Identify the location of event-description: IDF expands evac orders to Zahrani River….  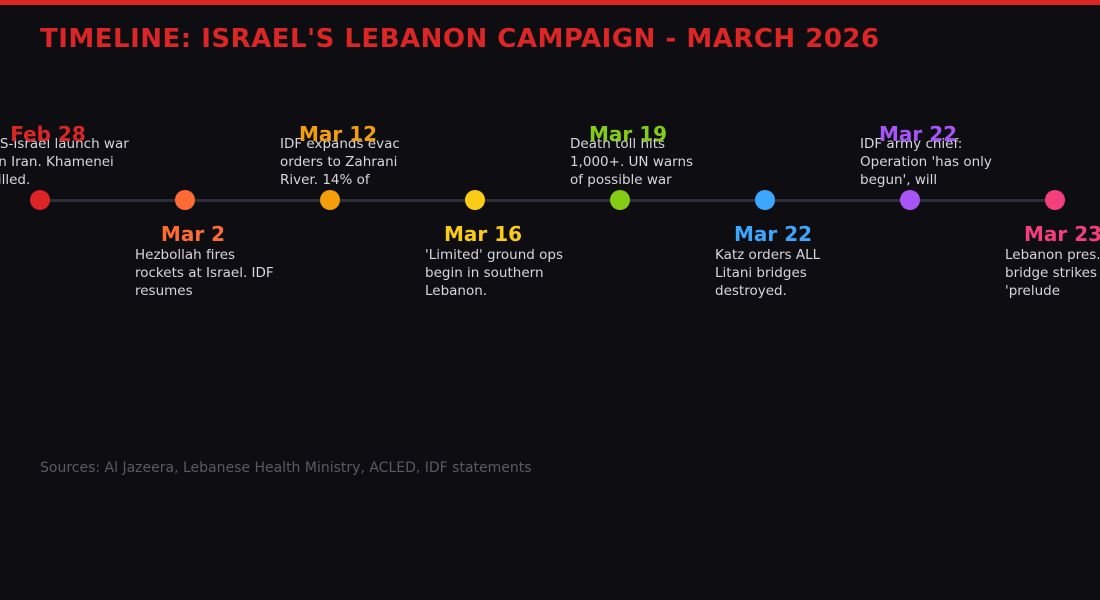
(340, 162).